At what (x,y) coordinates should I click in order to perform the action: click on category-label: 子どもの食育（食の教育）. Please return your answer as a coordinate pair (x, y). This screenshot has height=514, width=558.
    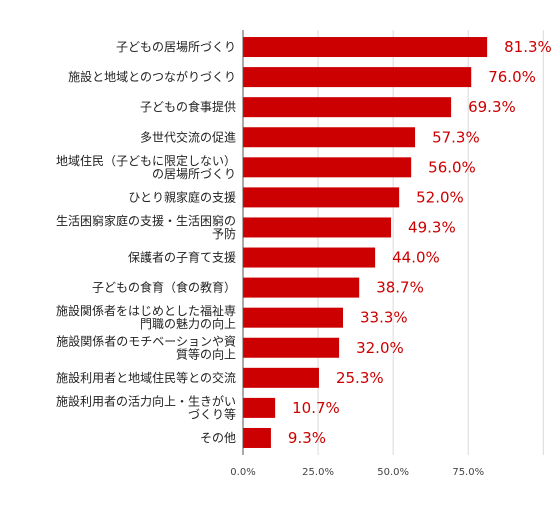
    Looking at the image, I should click on (164, 287).